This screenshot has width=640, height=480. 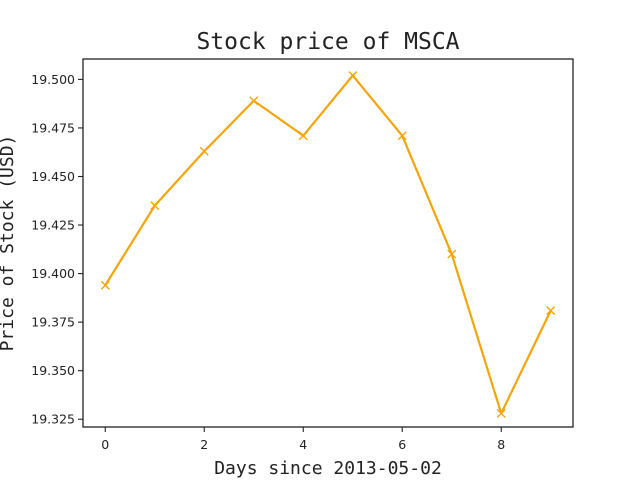 I want to click on x-tick-label: 8, so click(x=501, y=444).